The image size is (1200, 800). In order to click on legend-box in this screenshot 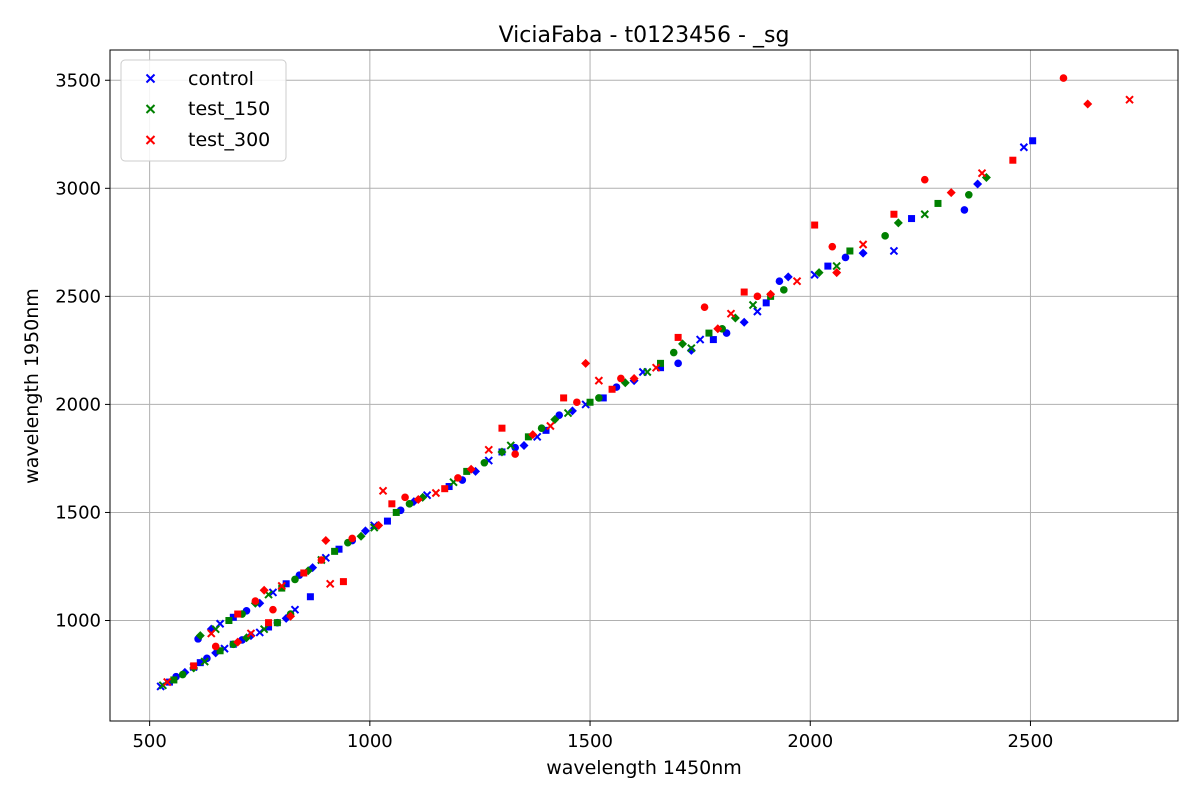, I will do `click(203, 110)`.